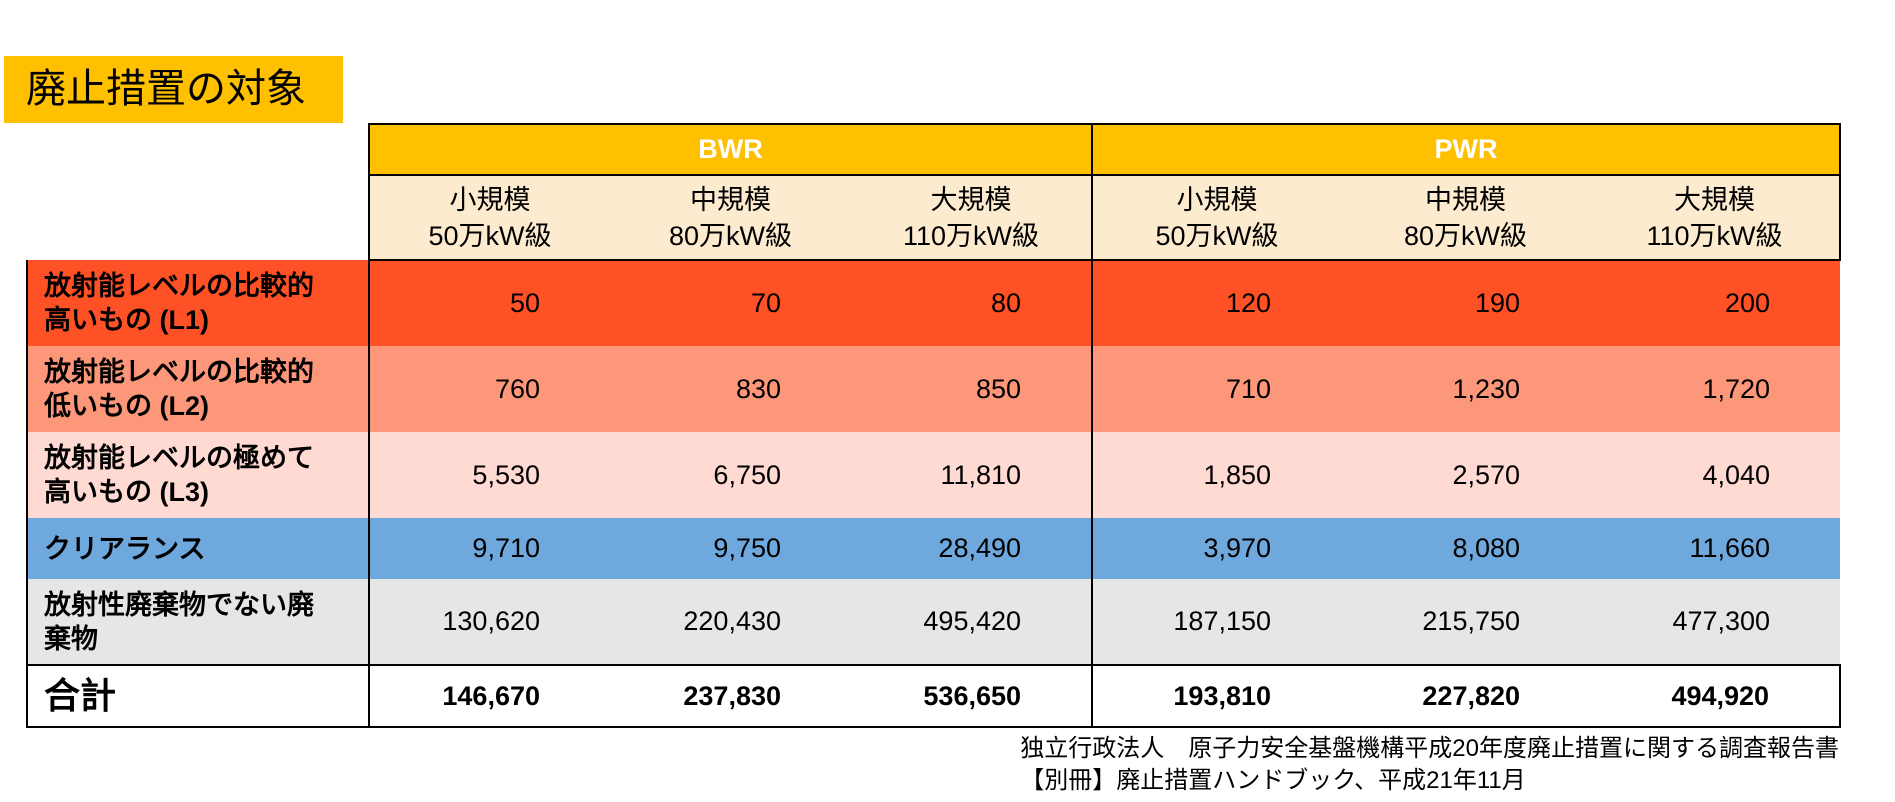 The height and width of the screenshot is (802, 1895). What do you see at coordinates (489, 696) in the screenshot?
I see `total-cell: 146,670` at bounding box center [489, 696].